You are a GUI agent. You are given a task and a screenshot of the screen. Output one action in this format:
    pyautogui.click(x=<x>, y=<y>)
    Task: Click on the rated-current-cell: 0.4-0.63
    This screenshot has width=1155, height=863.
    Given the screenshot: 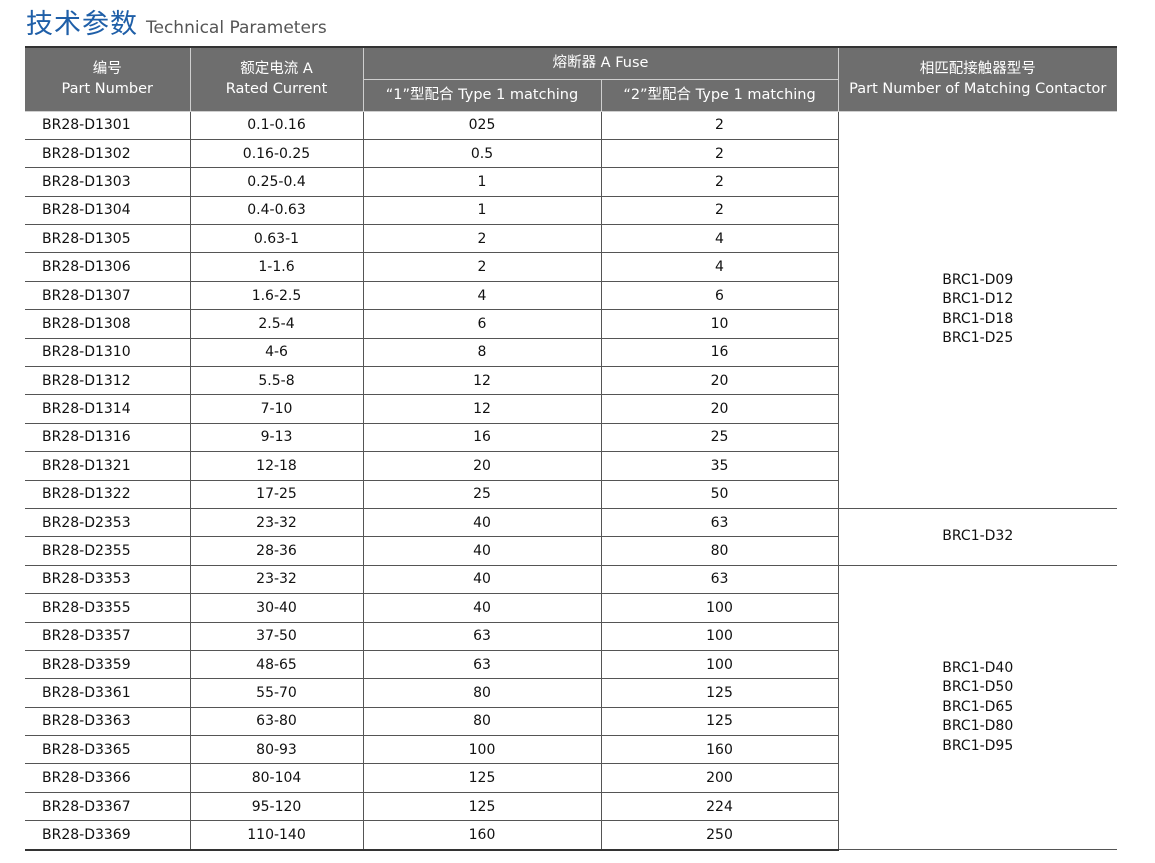 What is the action you would take?
    pyautogui.click(x=276, y=210)
    